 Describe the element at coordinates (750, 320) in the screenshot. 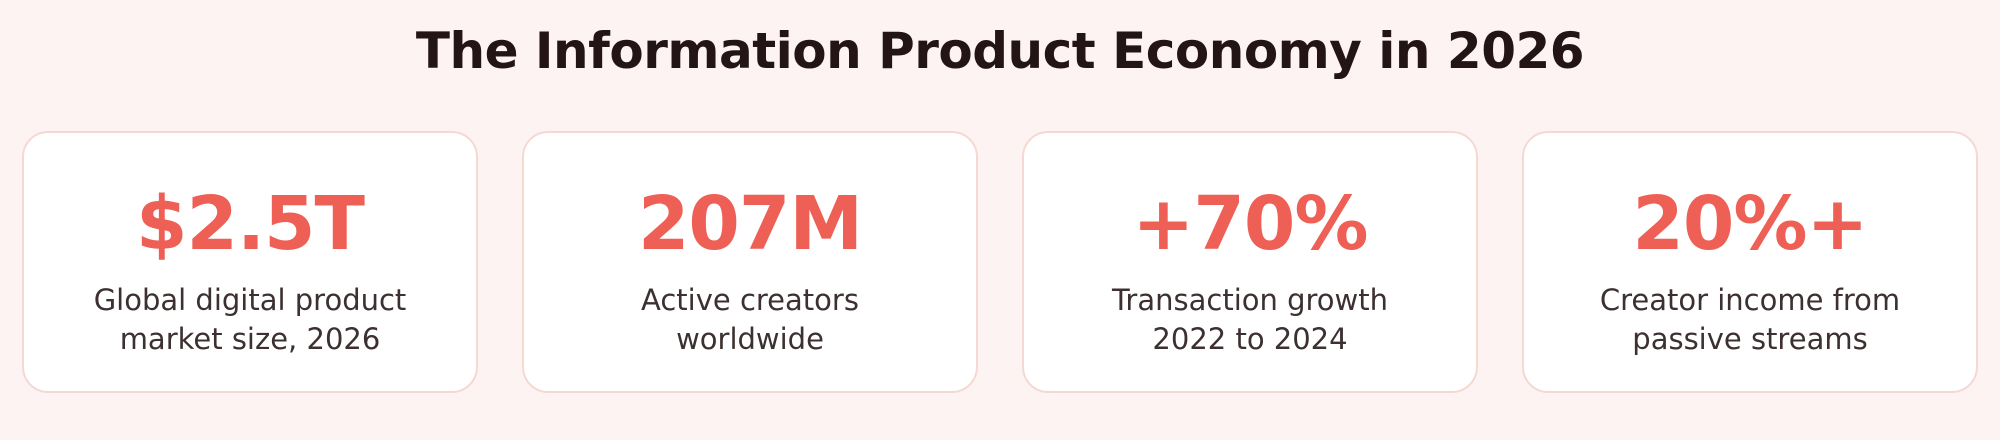

I see `stat-label: Active creators worldwide` at that location.